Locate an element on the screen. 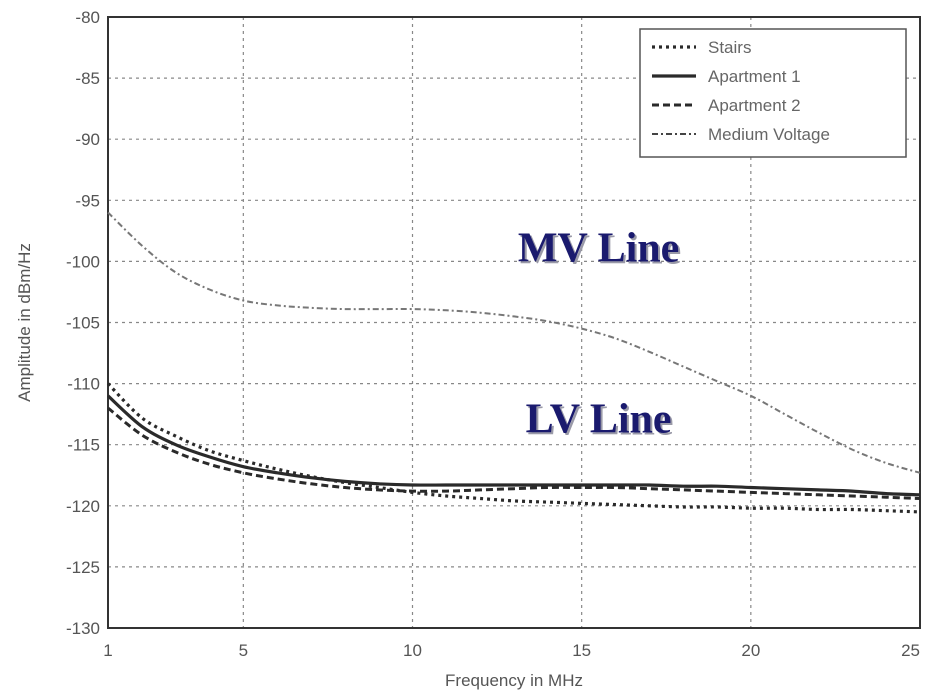  y-tick-label-0: -80 is located at coordinates (87, 17).